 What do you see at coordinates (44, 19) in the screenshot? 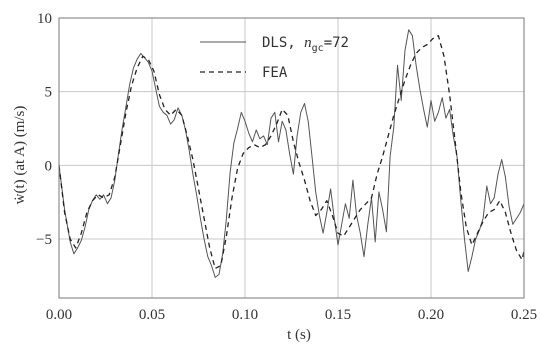
I see `y-tick-label: 10` at bounding box center [44, 19].